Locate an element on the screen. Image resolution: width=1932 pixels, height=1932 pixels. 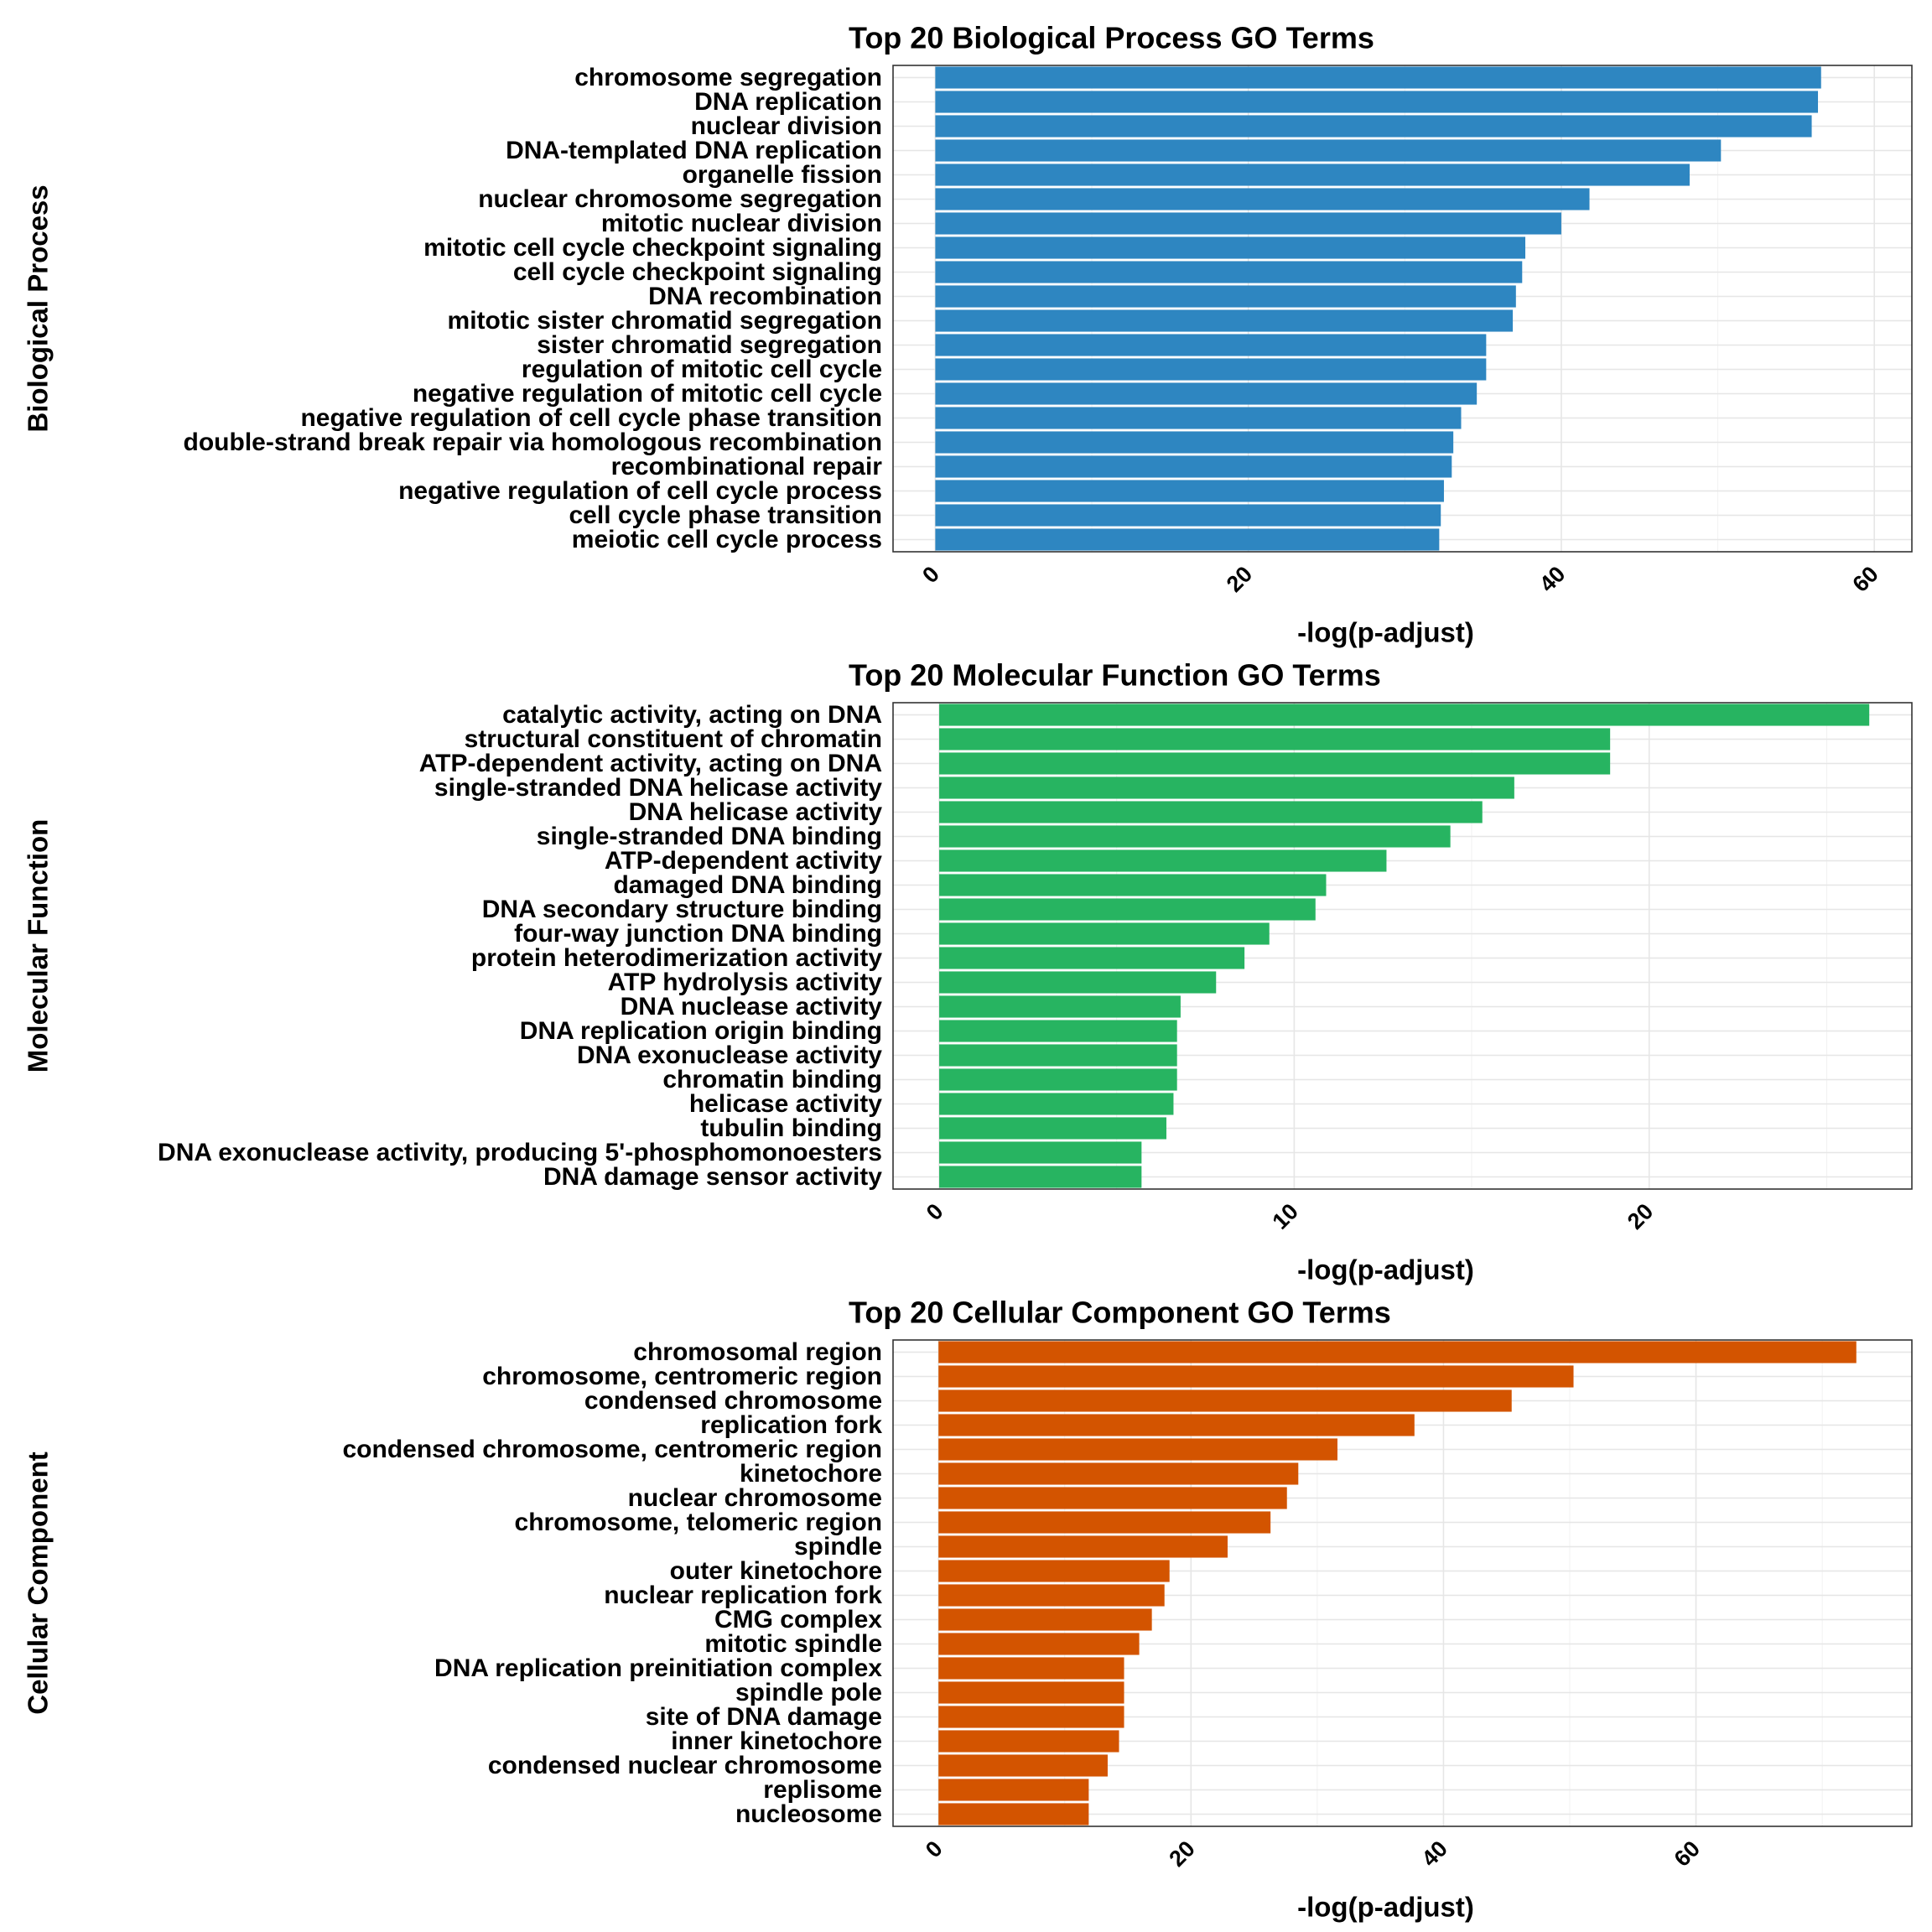
bar-dna-replication is located at coordinates (1377, 102).